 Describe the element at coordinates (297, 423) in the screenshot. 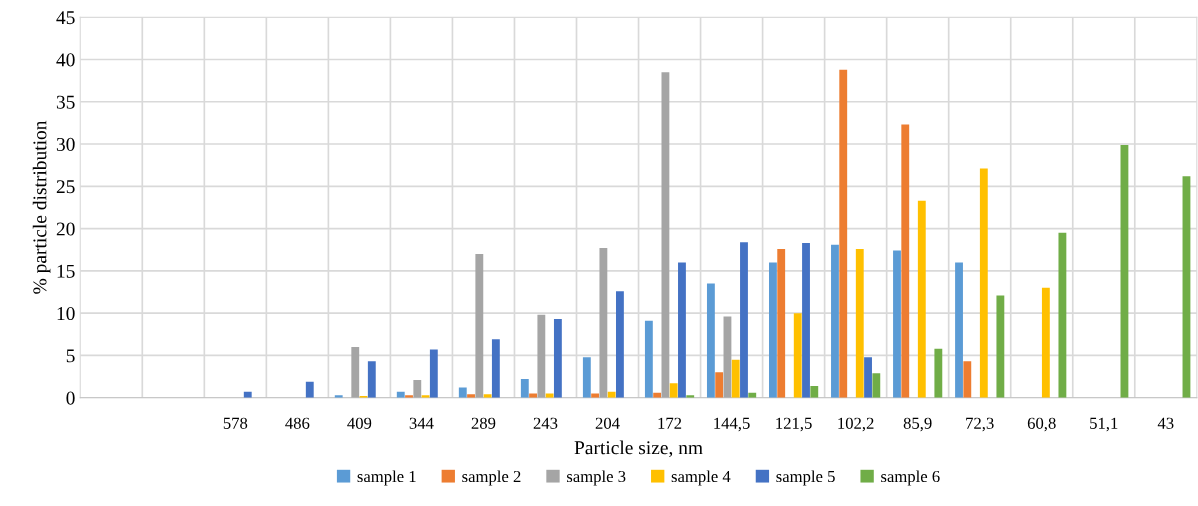

I see `x-tick-label: 486` at that location.